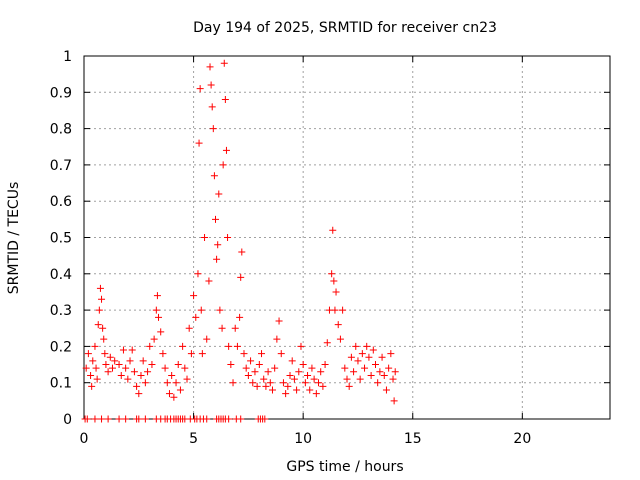  Describe the element at coordinates (61, 384) in the screenshot. I see `y-tick-label: 0.1` at that location.